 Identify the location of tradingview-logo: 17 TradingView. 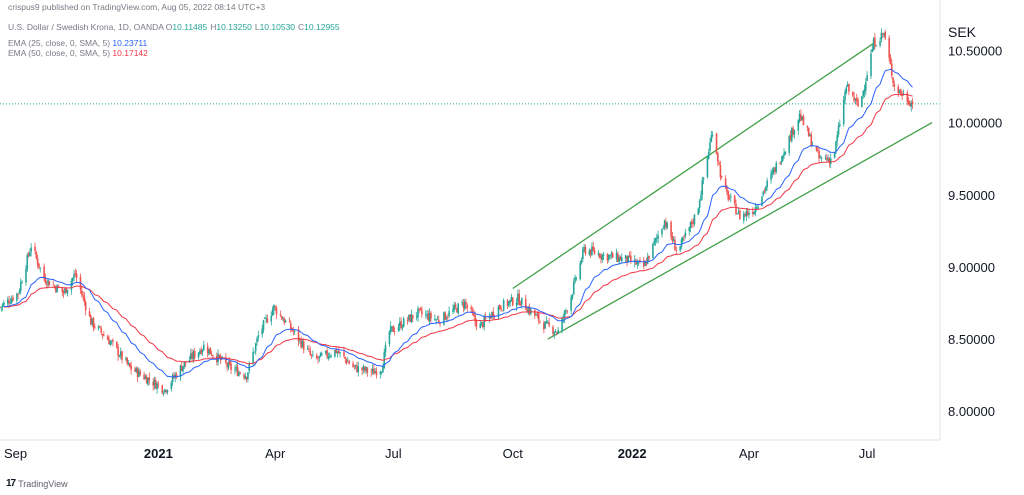
(37, 483).